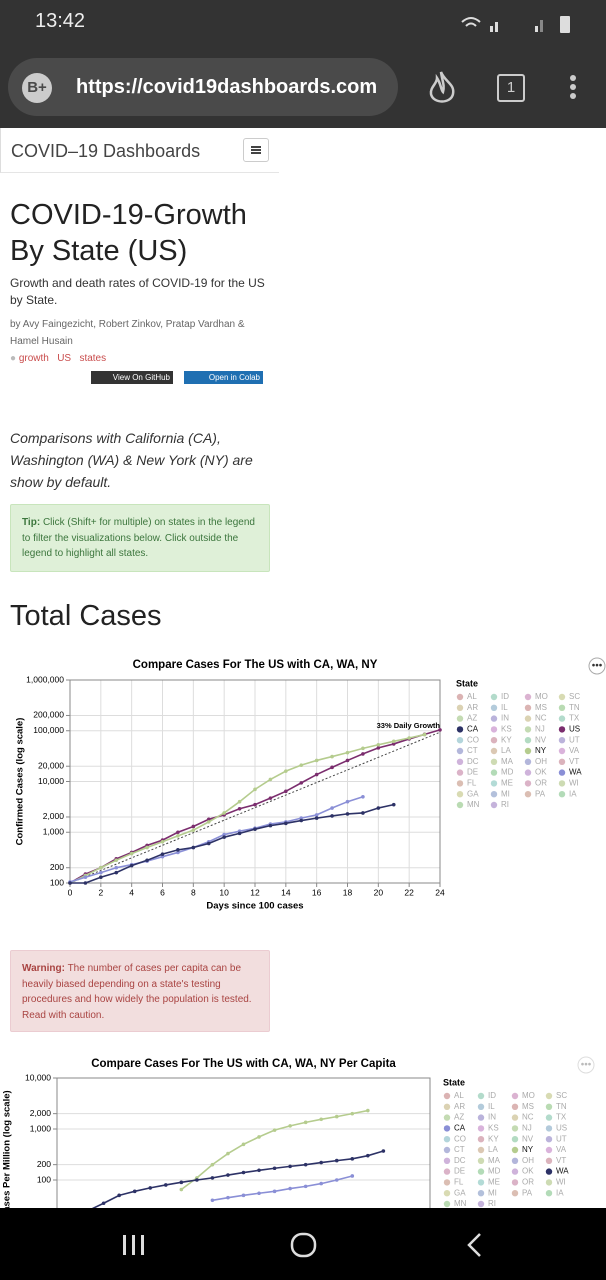 Image resolution: width=606 pixels, height=1280 pixels. I want to click on site-name: COVID–19 Dashboards, so click(106, 151).